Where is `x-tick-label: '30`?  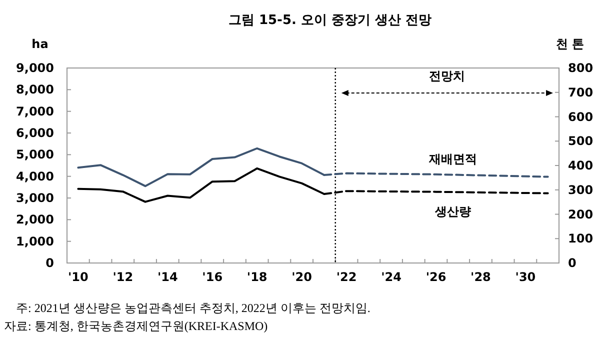
x-tick-label: '30 is located at coordinates (525, 277).